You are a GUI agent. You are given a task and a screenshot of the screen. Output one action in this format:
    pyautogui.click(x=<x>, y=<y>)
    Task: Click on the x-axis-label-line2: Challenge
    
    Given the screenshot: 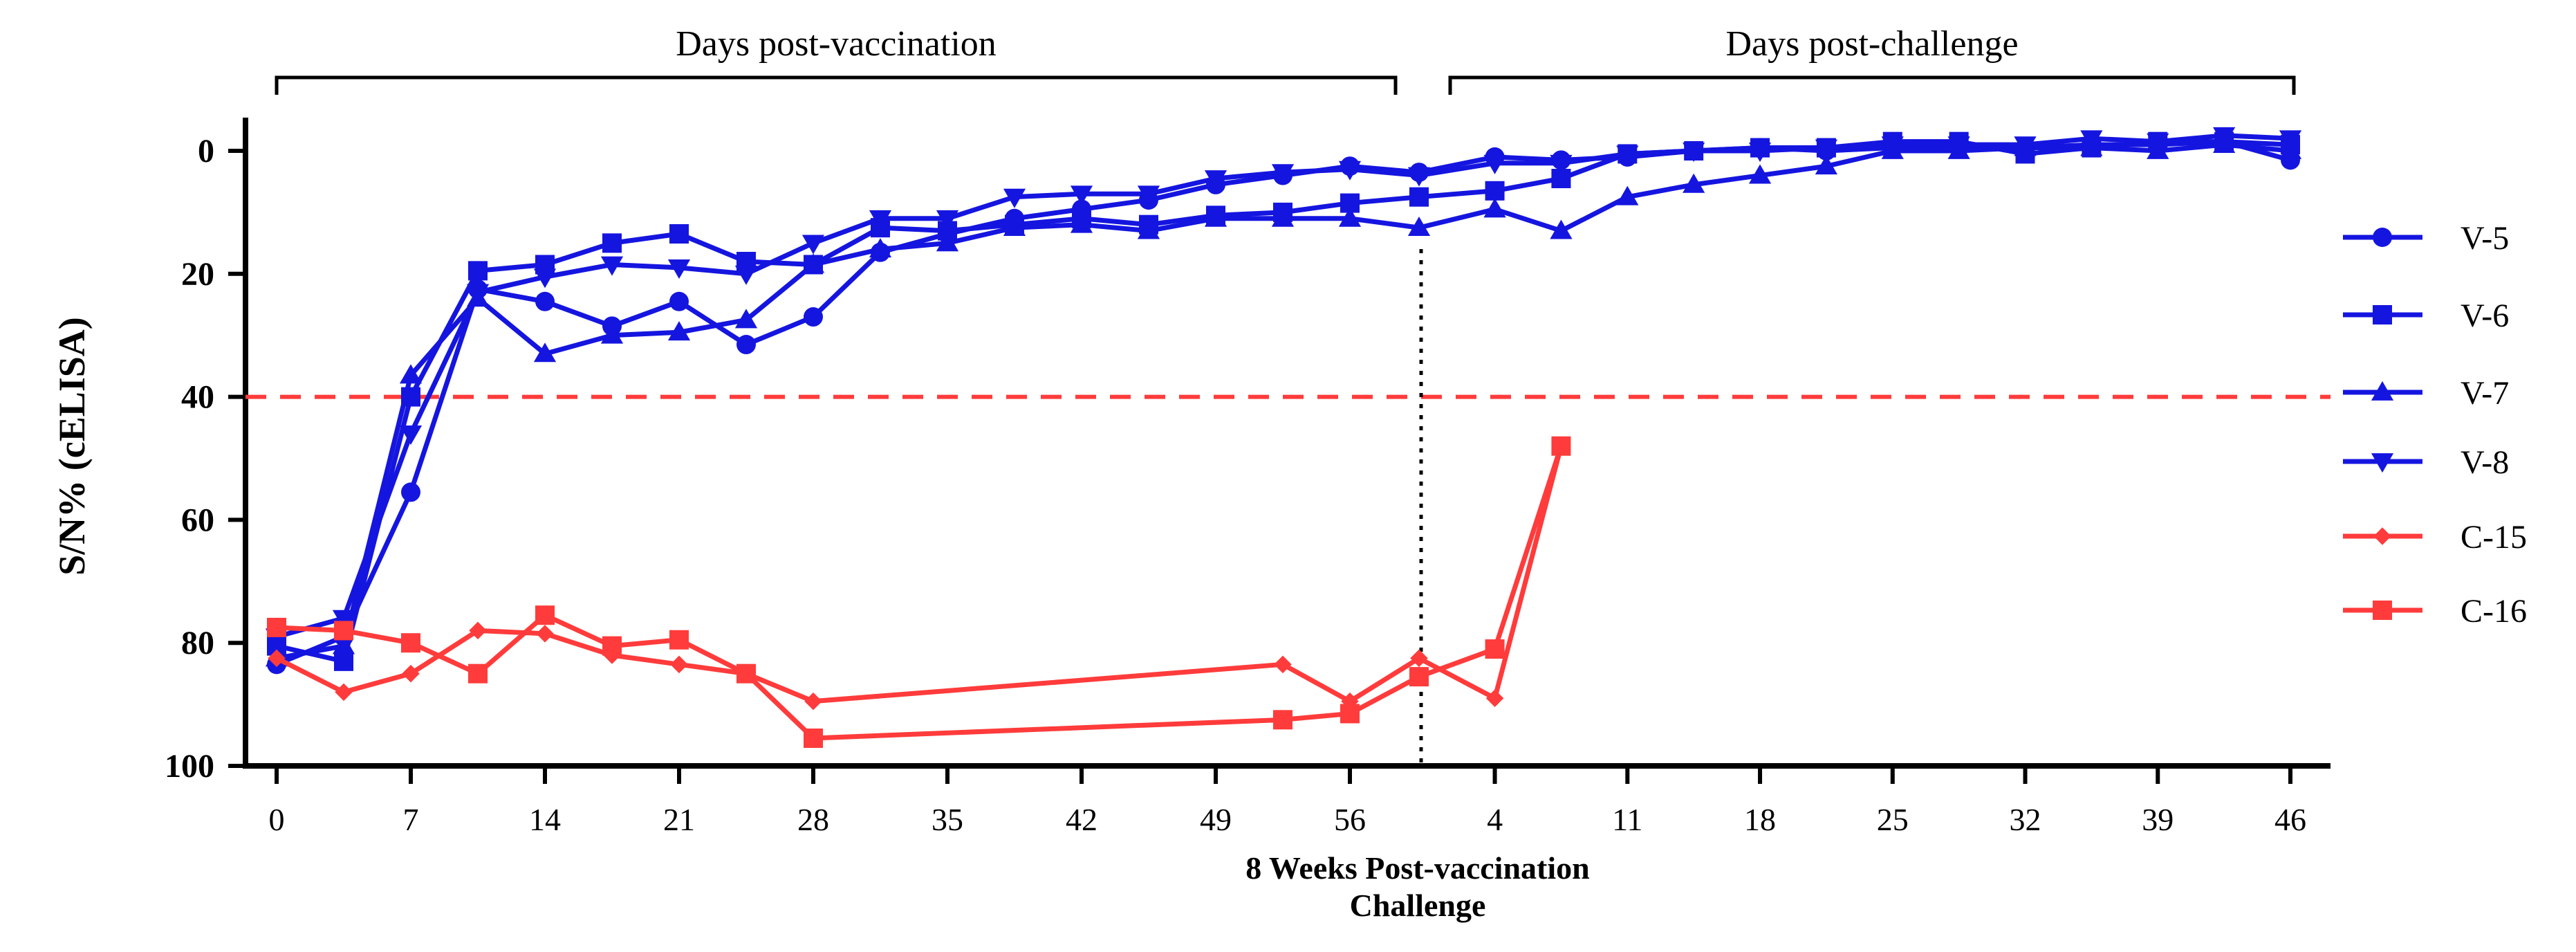 What is the action you would take?
    pyautogui.click(x=1418, y=905)
    